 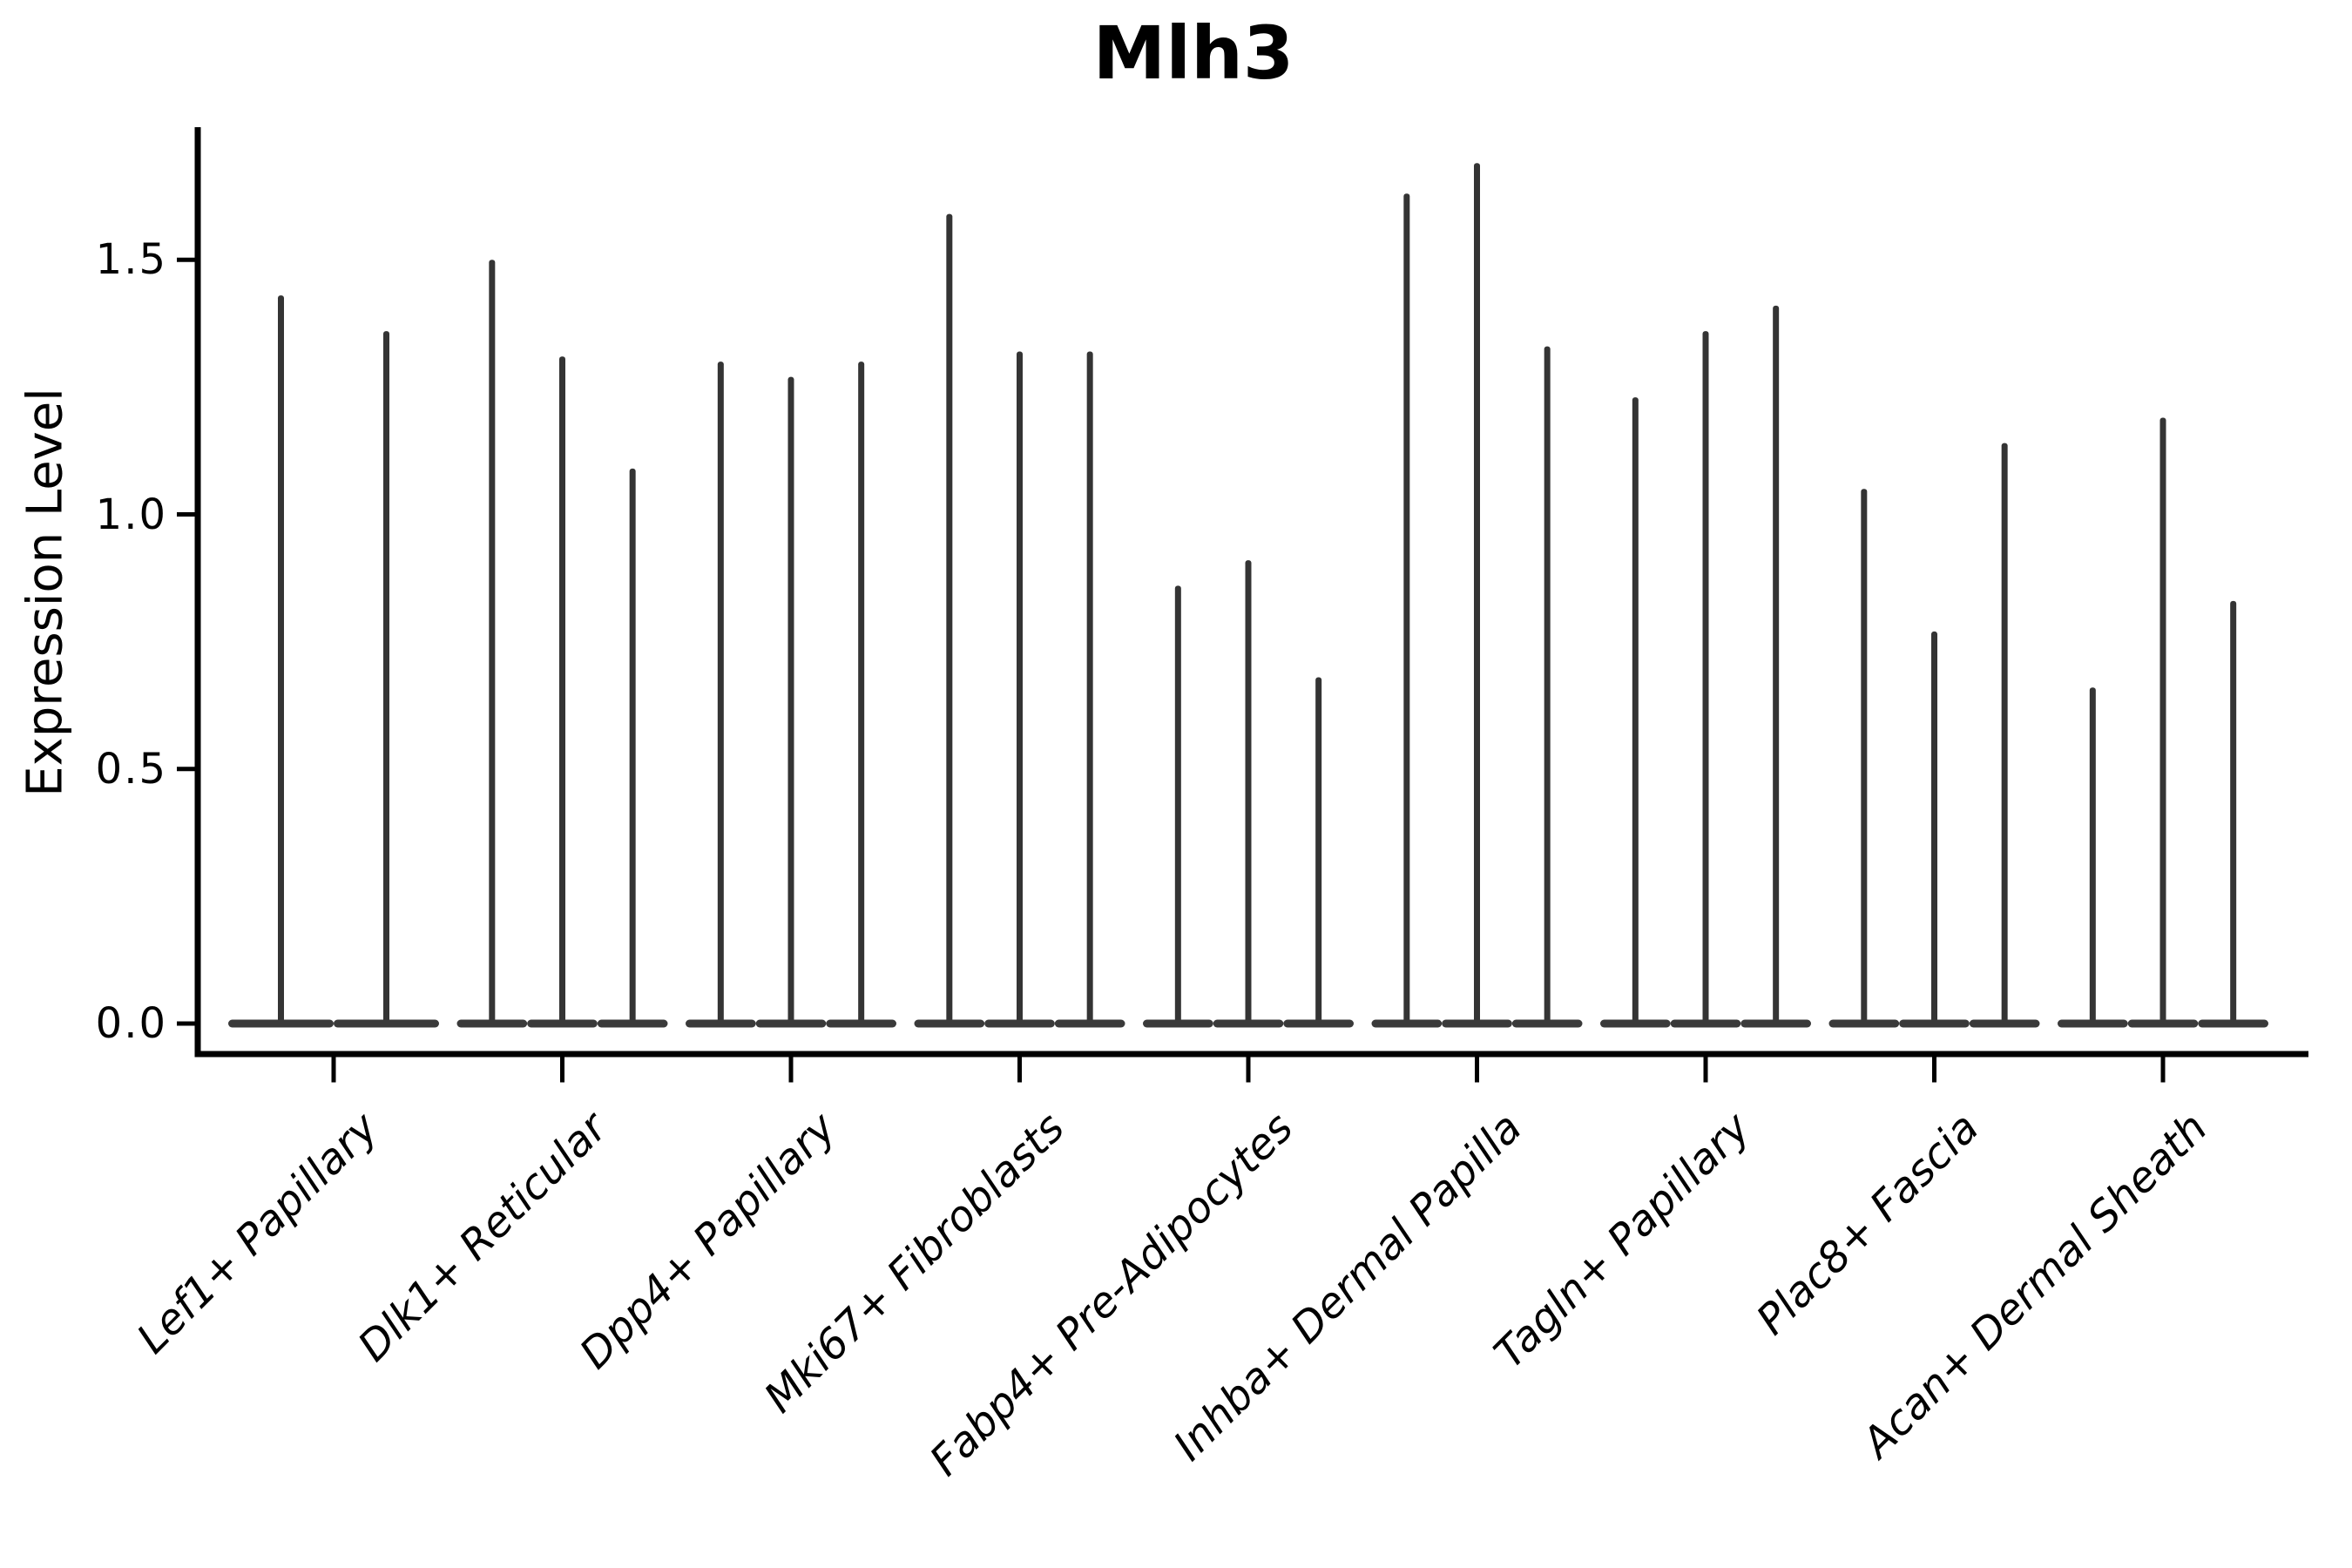 What do you see at coordinates (1251, 1054) in the screenshot?
I see `x-axis-spine` at bounding box center [1251, 1054].